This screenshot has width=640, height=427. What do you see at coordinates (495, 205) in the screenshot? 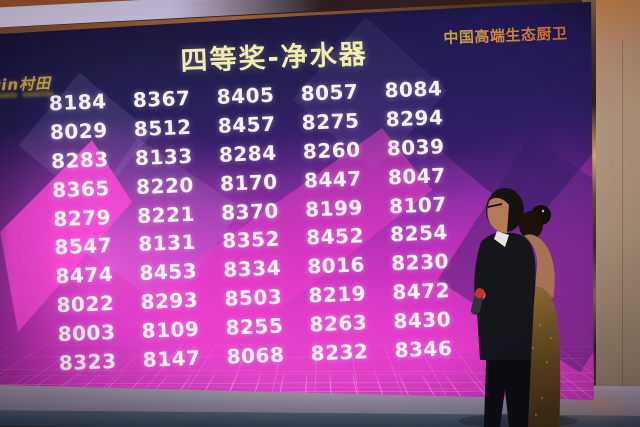
I see `glasses` at bounding box center [495, 205].